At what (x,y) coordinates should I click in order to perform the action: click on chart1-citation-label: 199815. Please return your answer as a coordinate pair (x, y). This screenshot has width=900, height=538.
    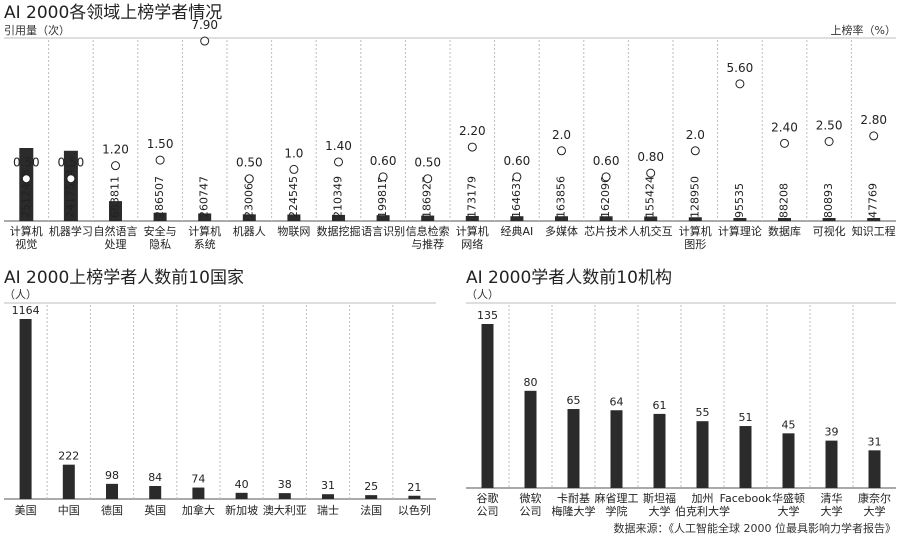
    Looking at the image, I should click on (382, 197).